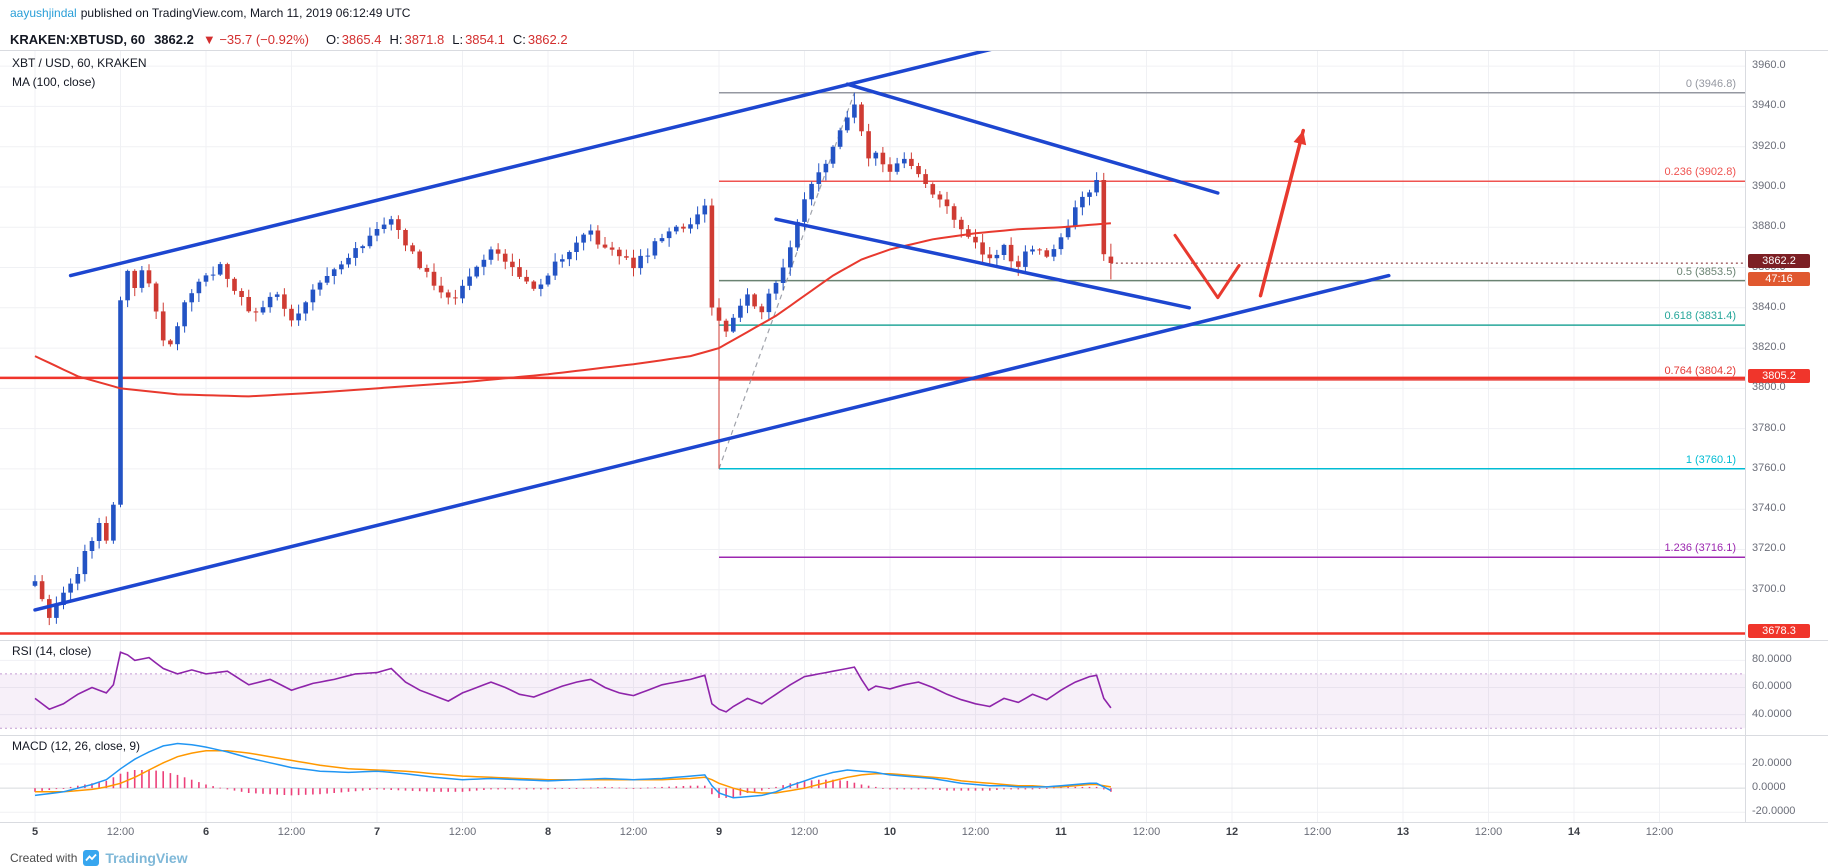 Image resolution: width=1828 pixels, height=868 pixels. I want to click on ohlc-value: 3865.4, so click(361, 39).